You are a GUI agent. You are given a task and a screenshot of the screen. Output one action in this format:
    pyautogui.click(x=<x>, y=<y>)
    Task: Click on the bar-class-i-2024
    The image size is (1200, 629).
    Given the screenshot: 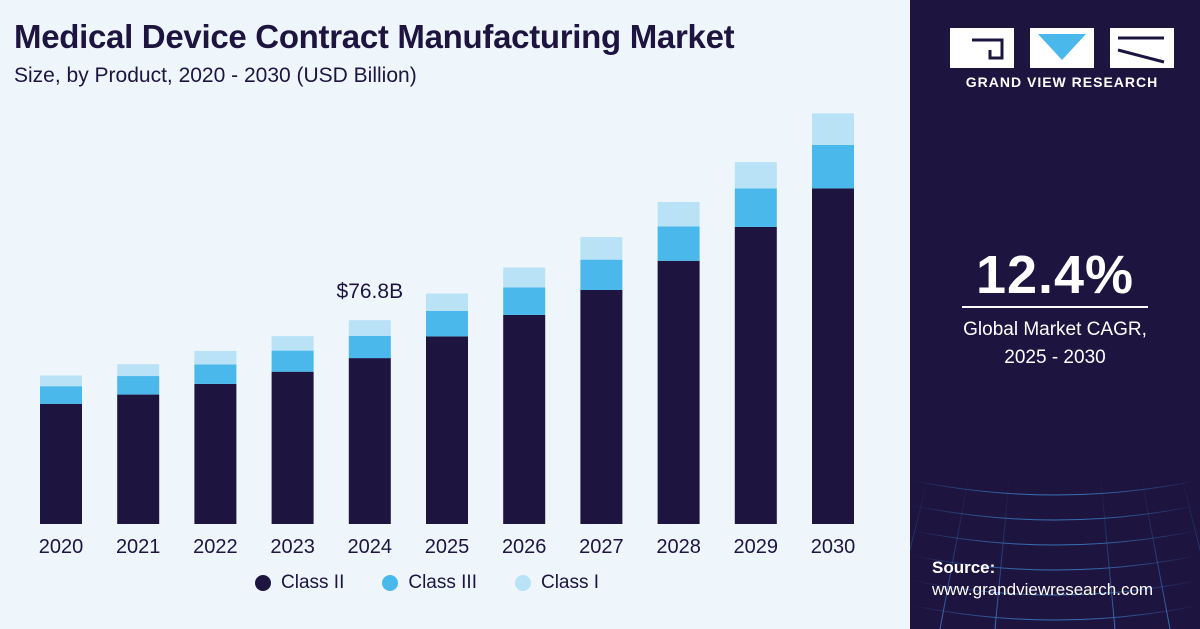 What is the action you would take?
    pyautogui.click(x=369, y=328)
    